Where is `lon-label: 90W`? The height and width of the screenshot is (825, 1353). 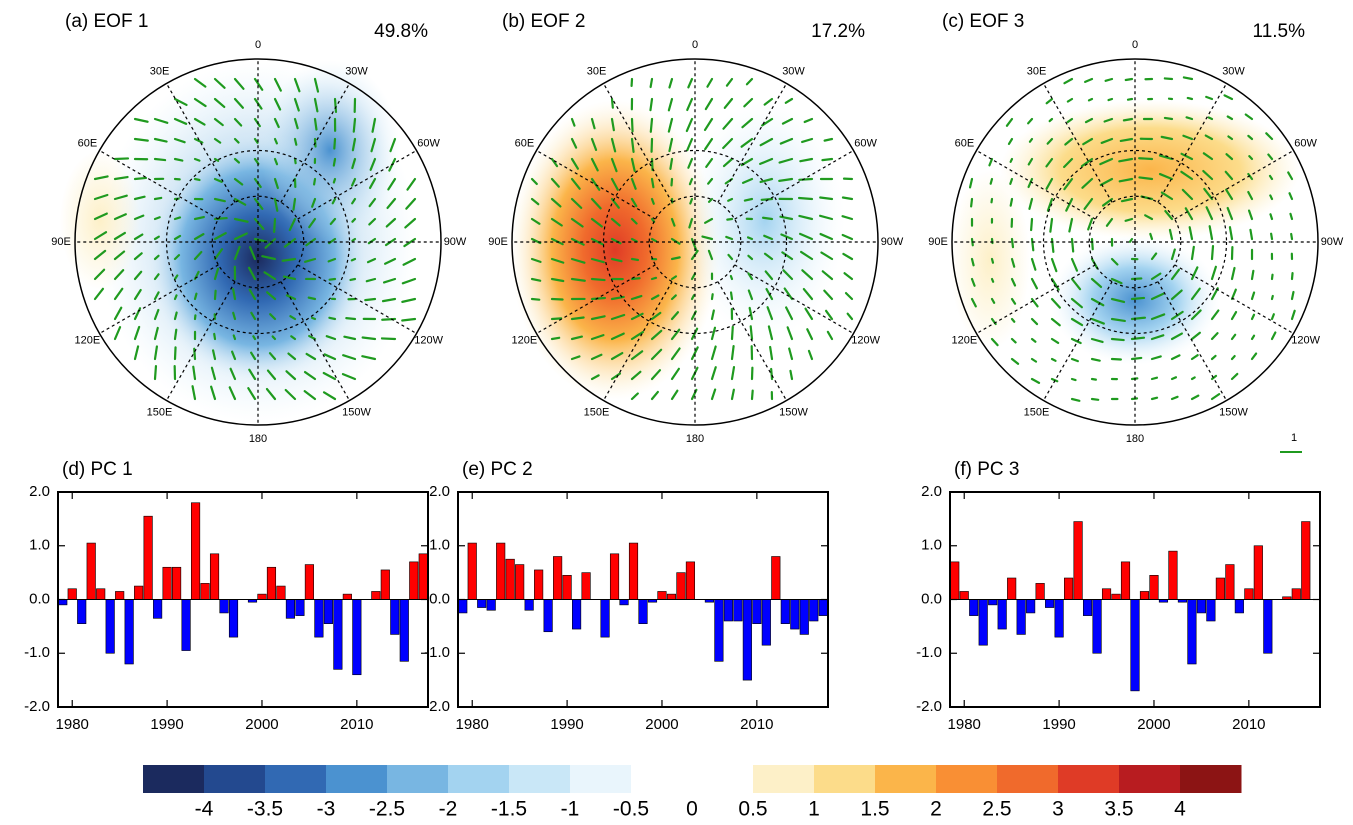
lon-label: 90W is located at coordinates (892, 242).